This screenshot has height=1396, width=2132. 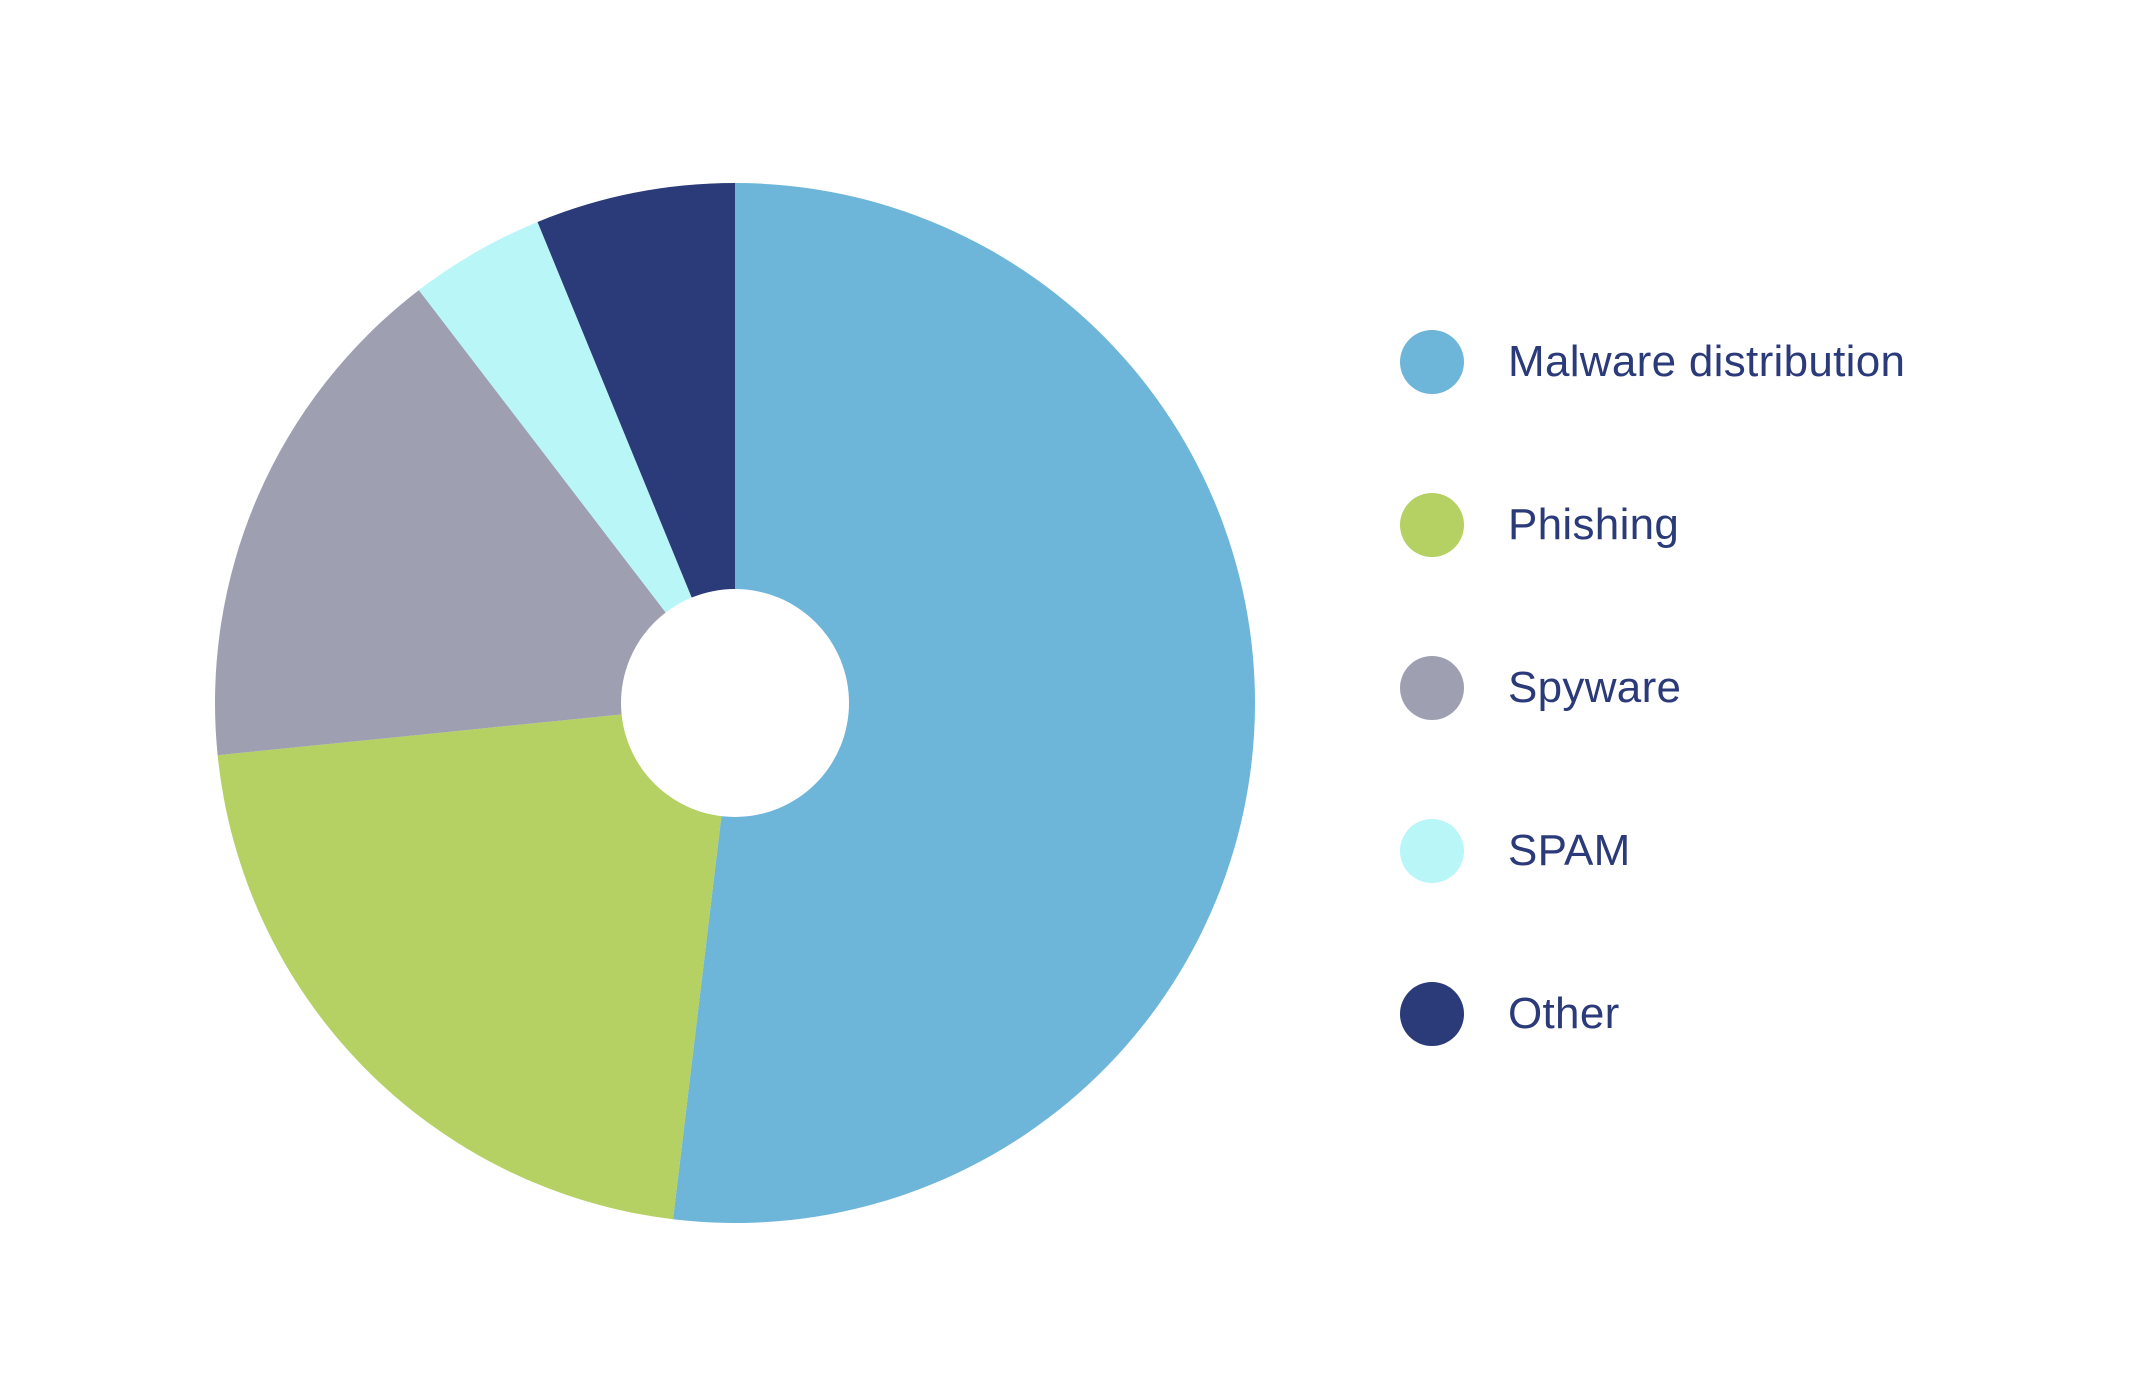 I want to click on legend-label: SPAM, so click(x=1569, y=850).